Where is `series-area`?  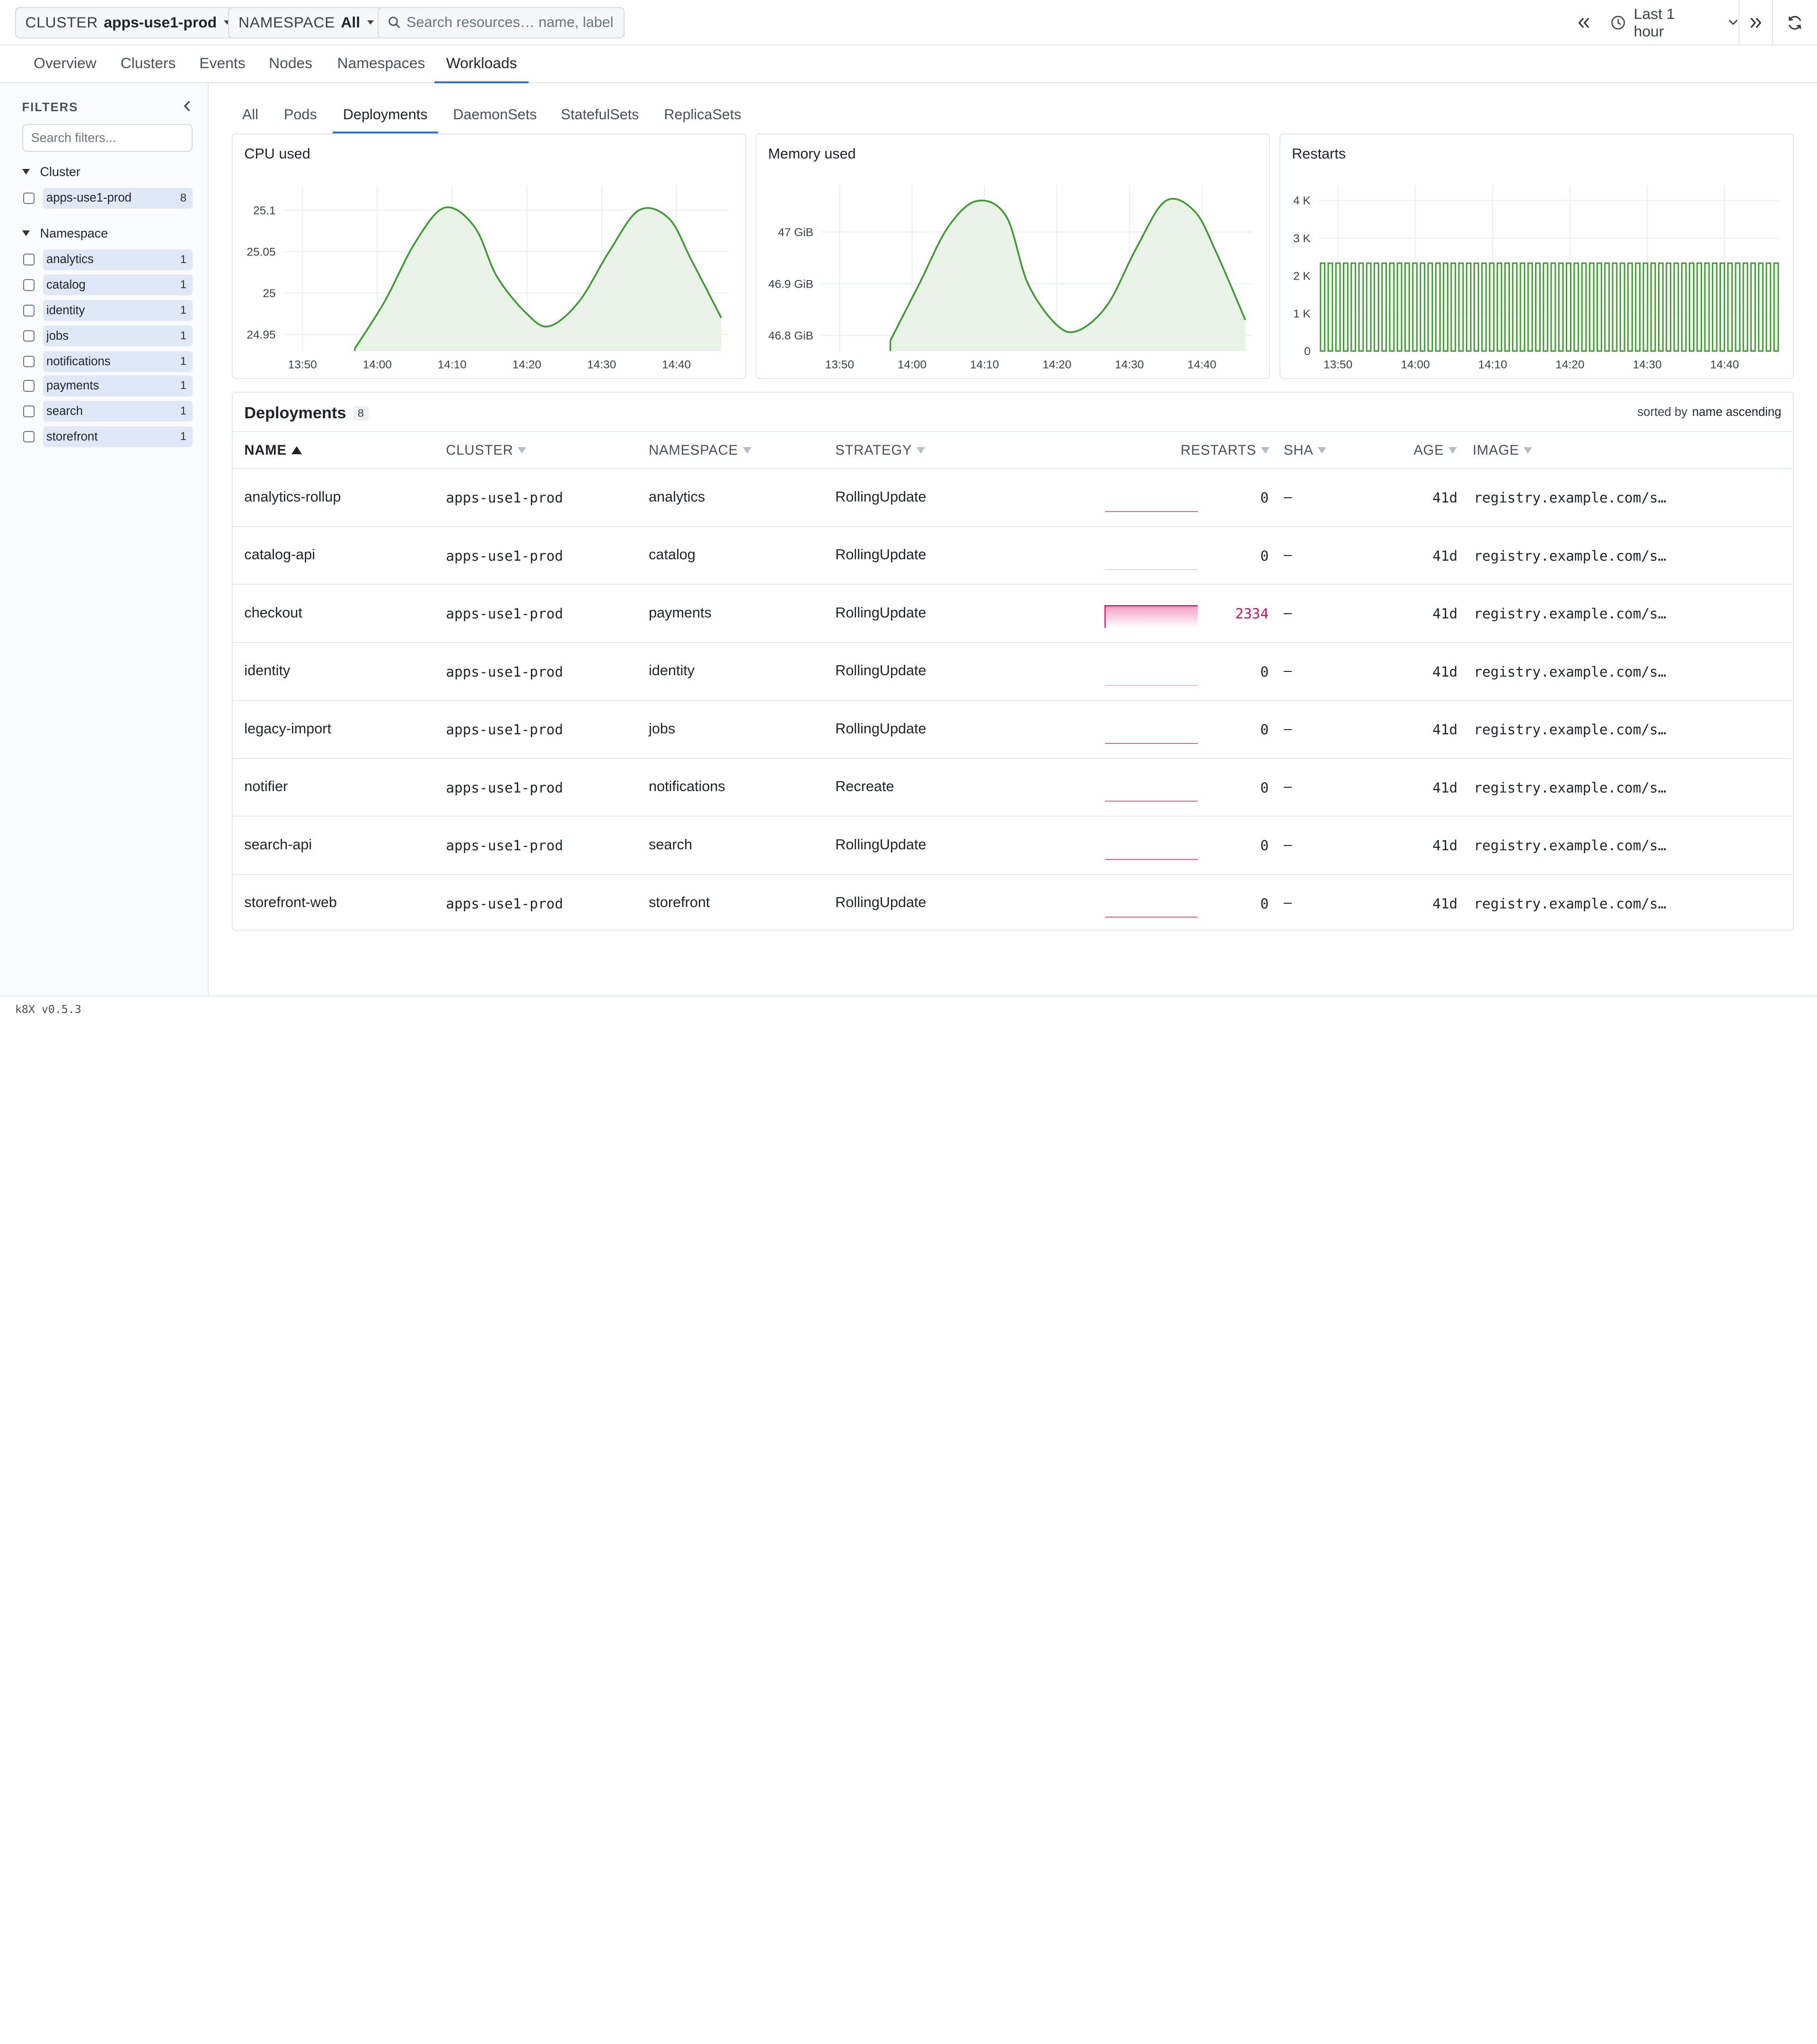
series-area is located at coordinates (1067, 275).